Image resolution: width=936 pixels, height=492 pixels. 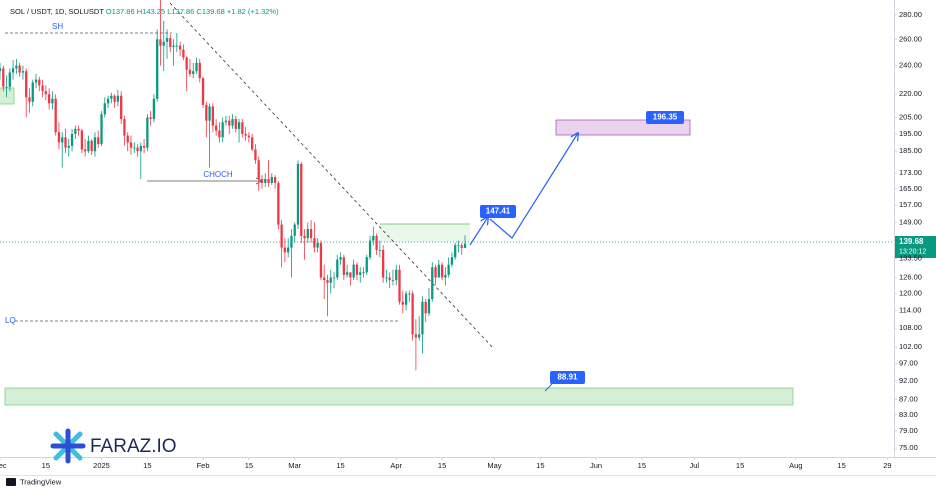 I want to click on y-tick-label: 205.00, so click(x=910, y=116).